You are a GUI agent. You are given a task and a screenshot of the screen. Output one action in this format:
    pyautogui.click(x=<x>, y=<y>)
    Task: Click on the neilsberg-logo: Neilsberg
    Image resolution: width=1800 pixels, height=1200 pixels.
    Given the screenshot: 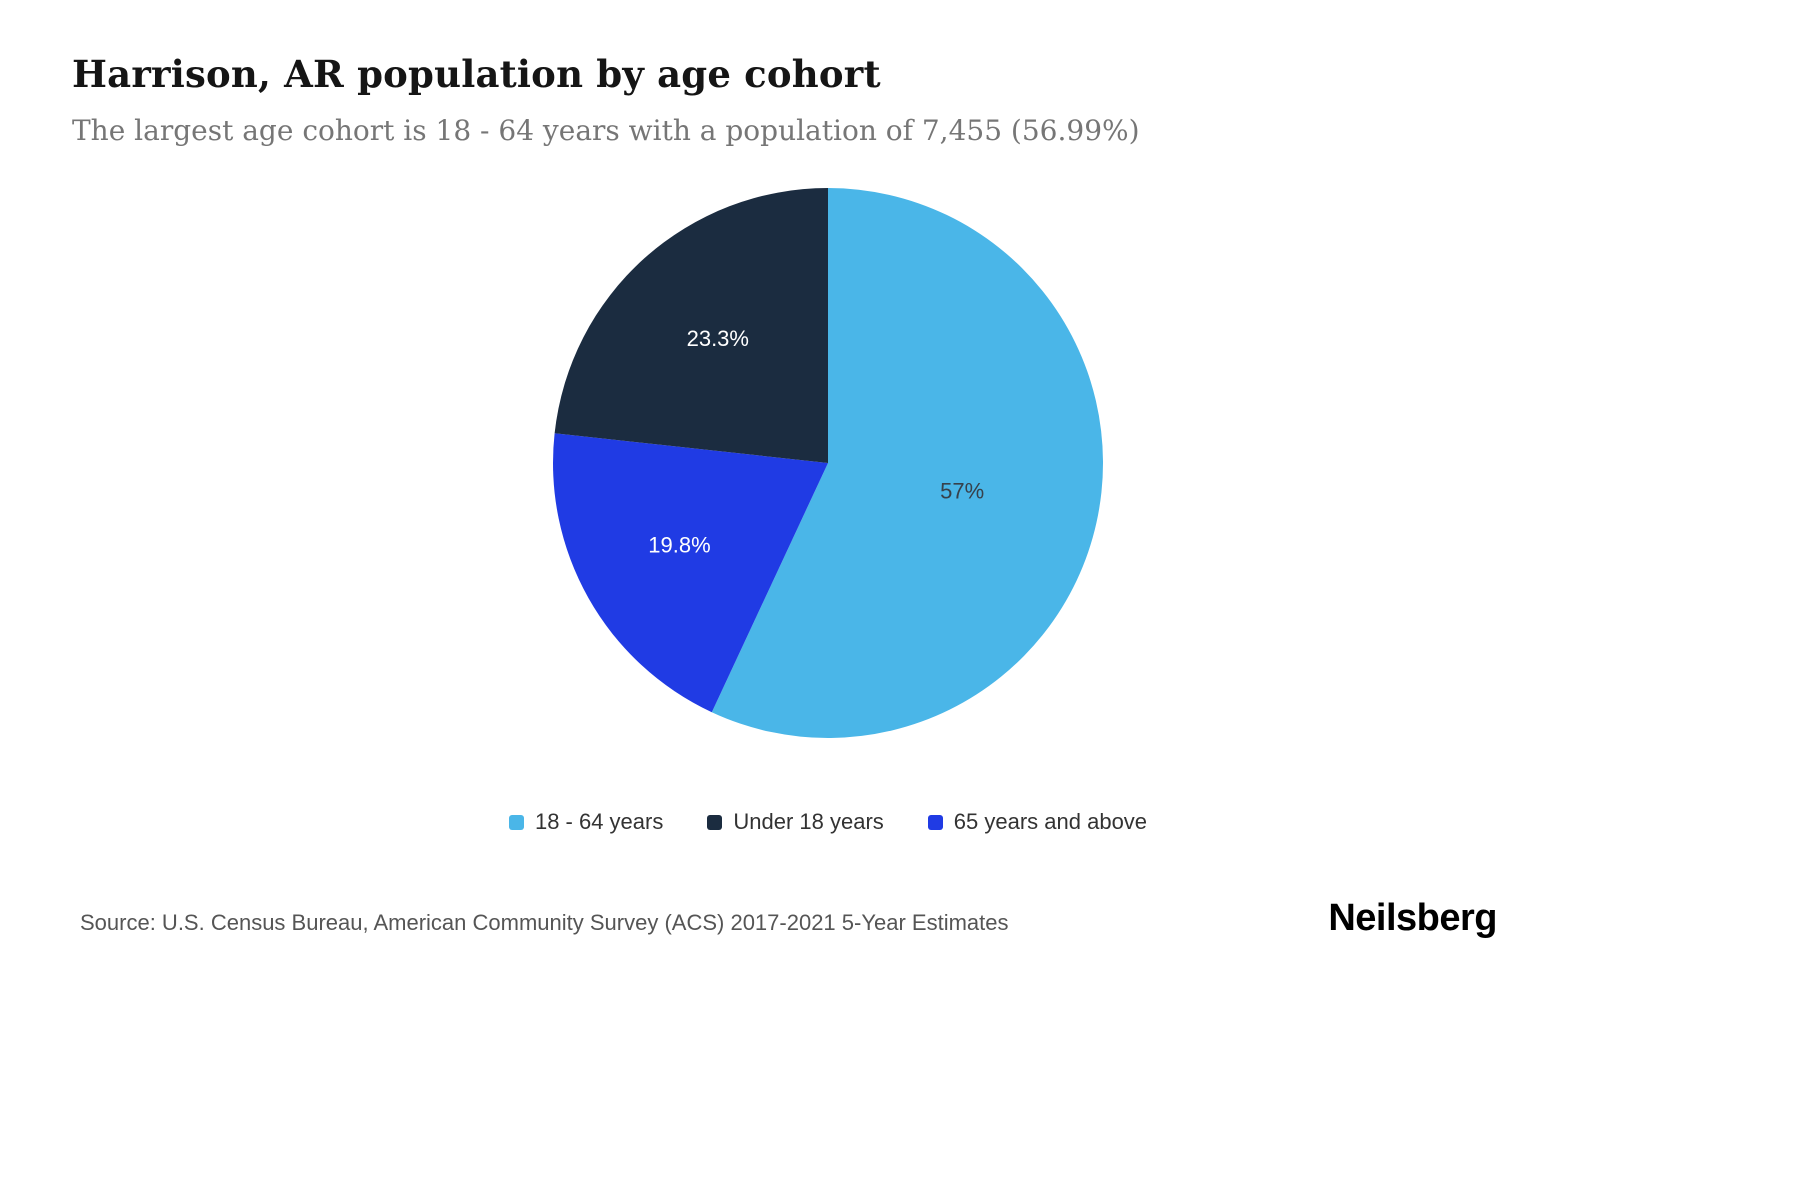 What is the action you would take?
    pyautogui.click(x=1412, y=918)
    